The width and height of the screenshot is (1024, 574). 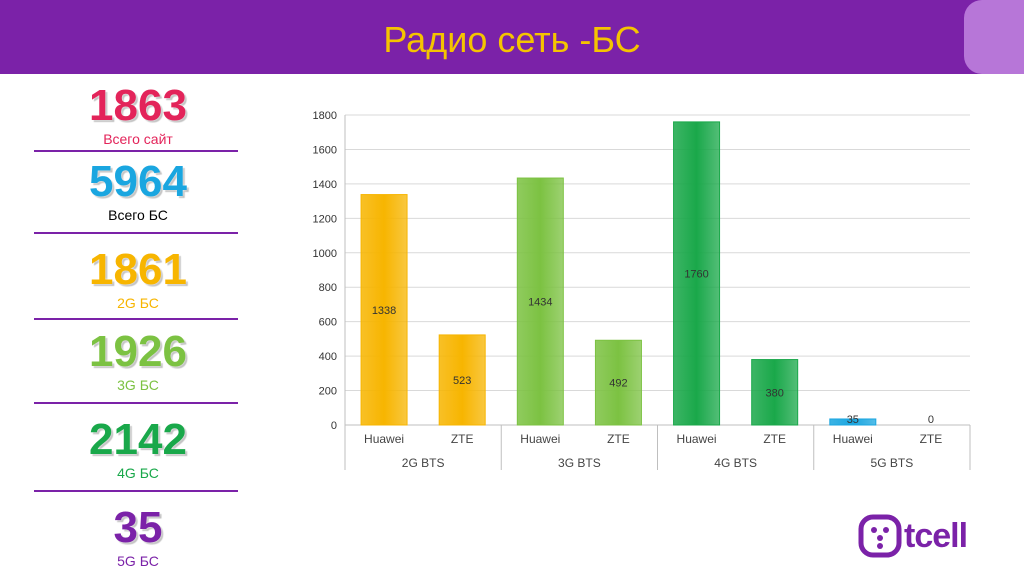 I want to click on data-label: 0, so click(x=931, y=420).